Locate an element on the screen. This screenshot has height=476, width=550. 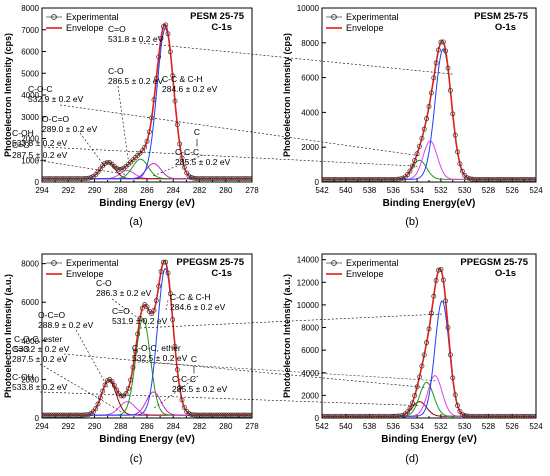
y-tick-label: 4000 is located at coordinates (310, 373).